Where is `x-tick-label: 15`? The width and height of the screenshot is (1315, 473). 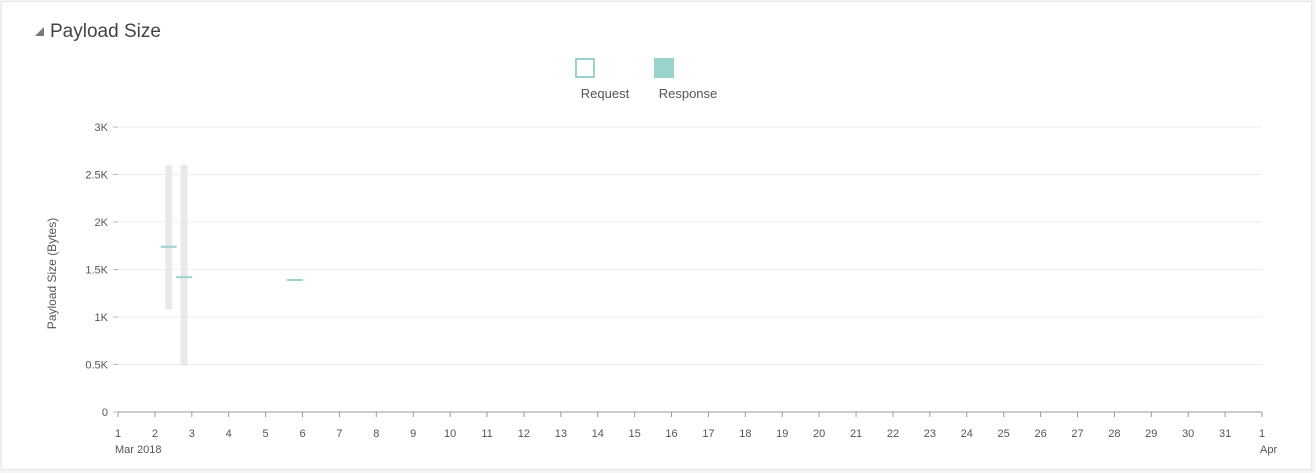 x-tick-label: 15 is located at coordinates (635, 434).